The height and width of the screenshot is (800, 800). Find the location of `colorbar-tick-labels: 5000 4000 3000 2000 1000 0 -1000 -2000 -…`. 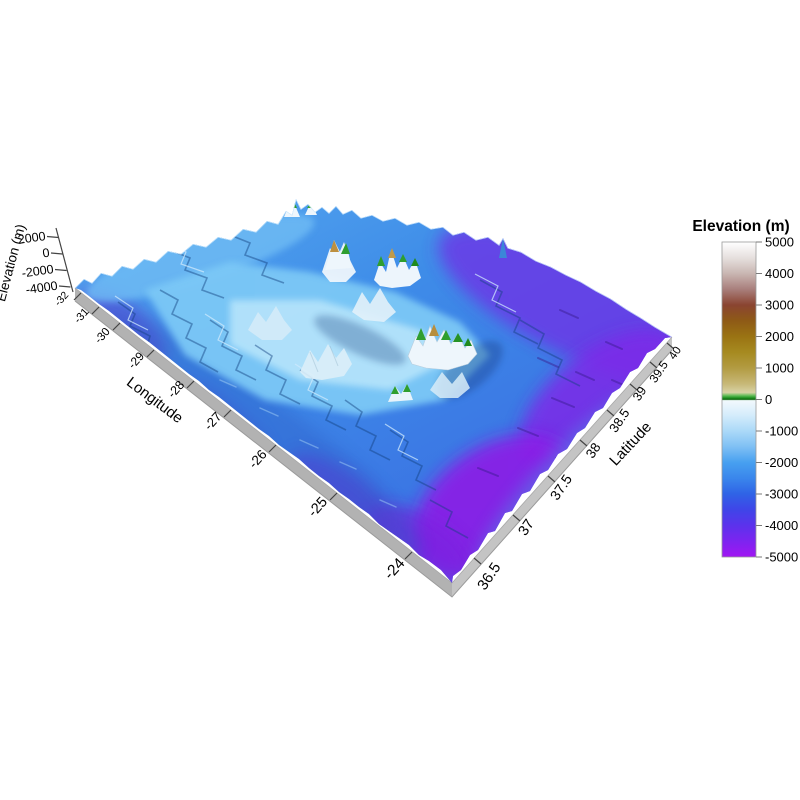

colorbar-tick-labels: 5000 4000 3000 2000 1000 0 -1000 -2000 -… is located at coordinates (781, 400).